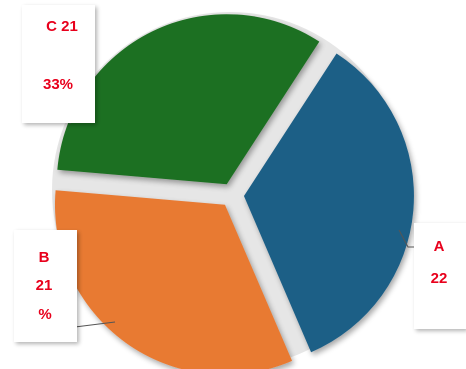  Describe the element at coordinates (95, 324) in the screenshot. I see `leader-line-b` at that location.